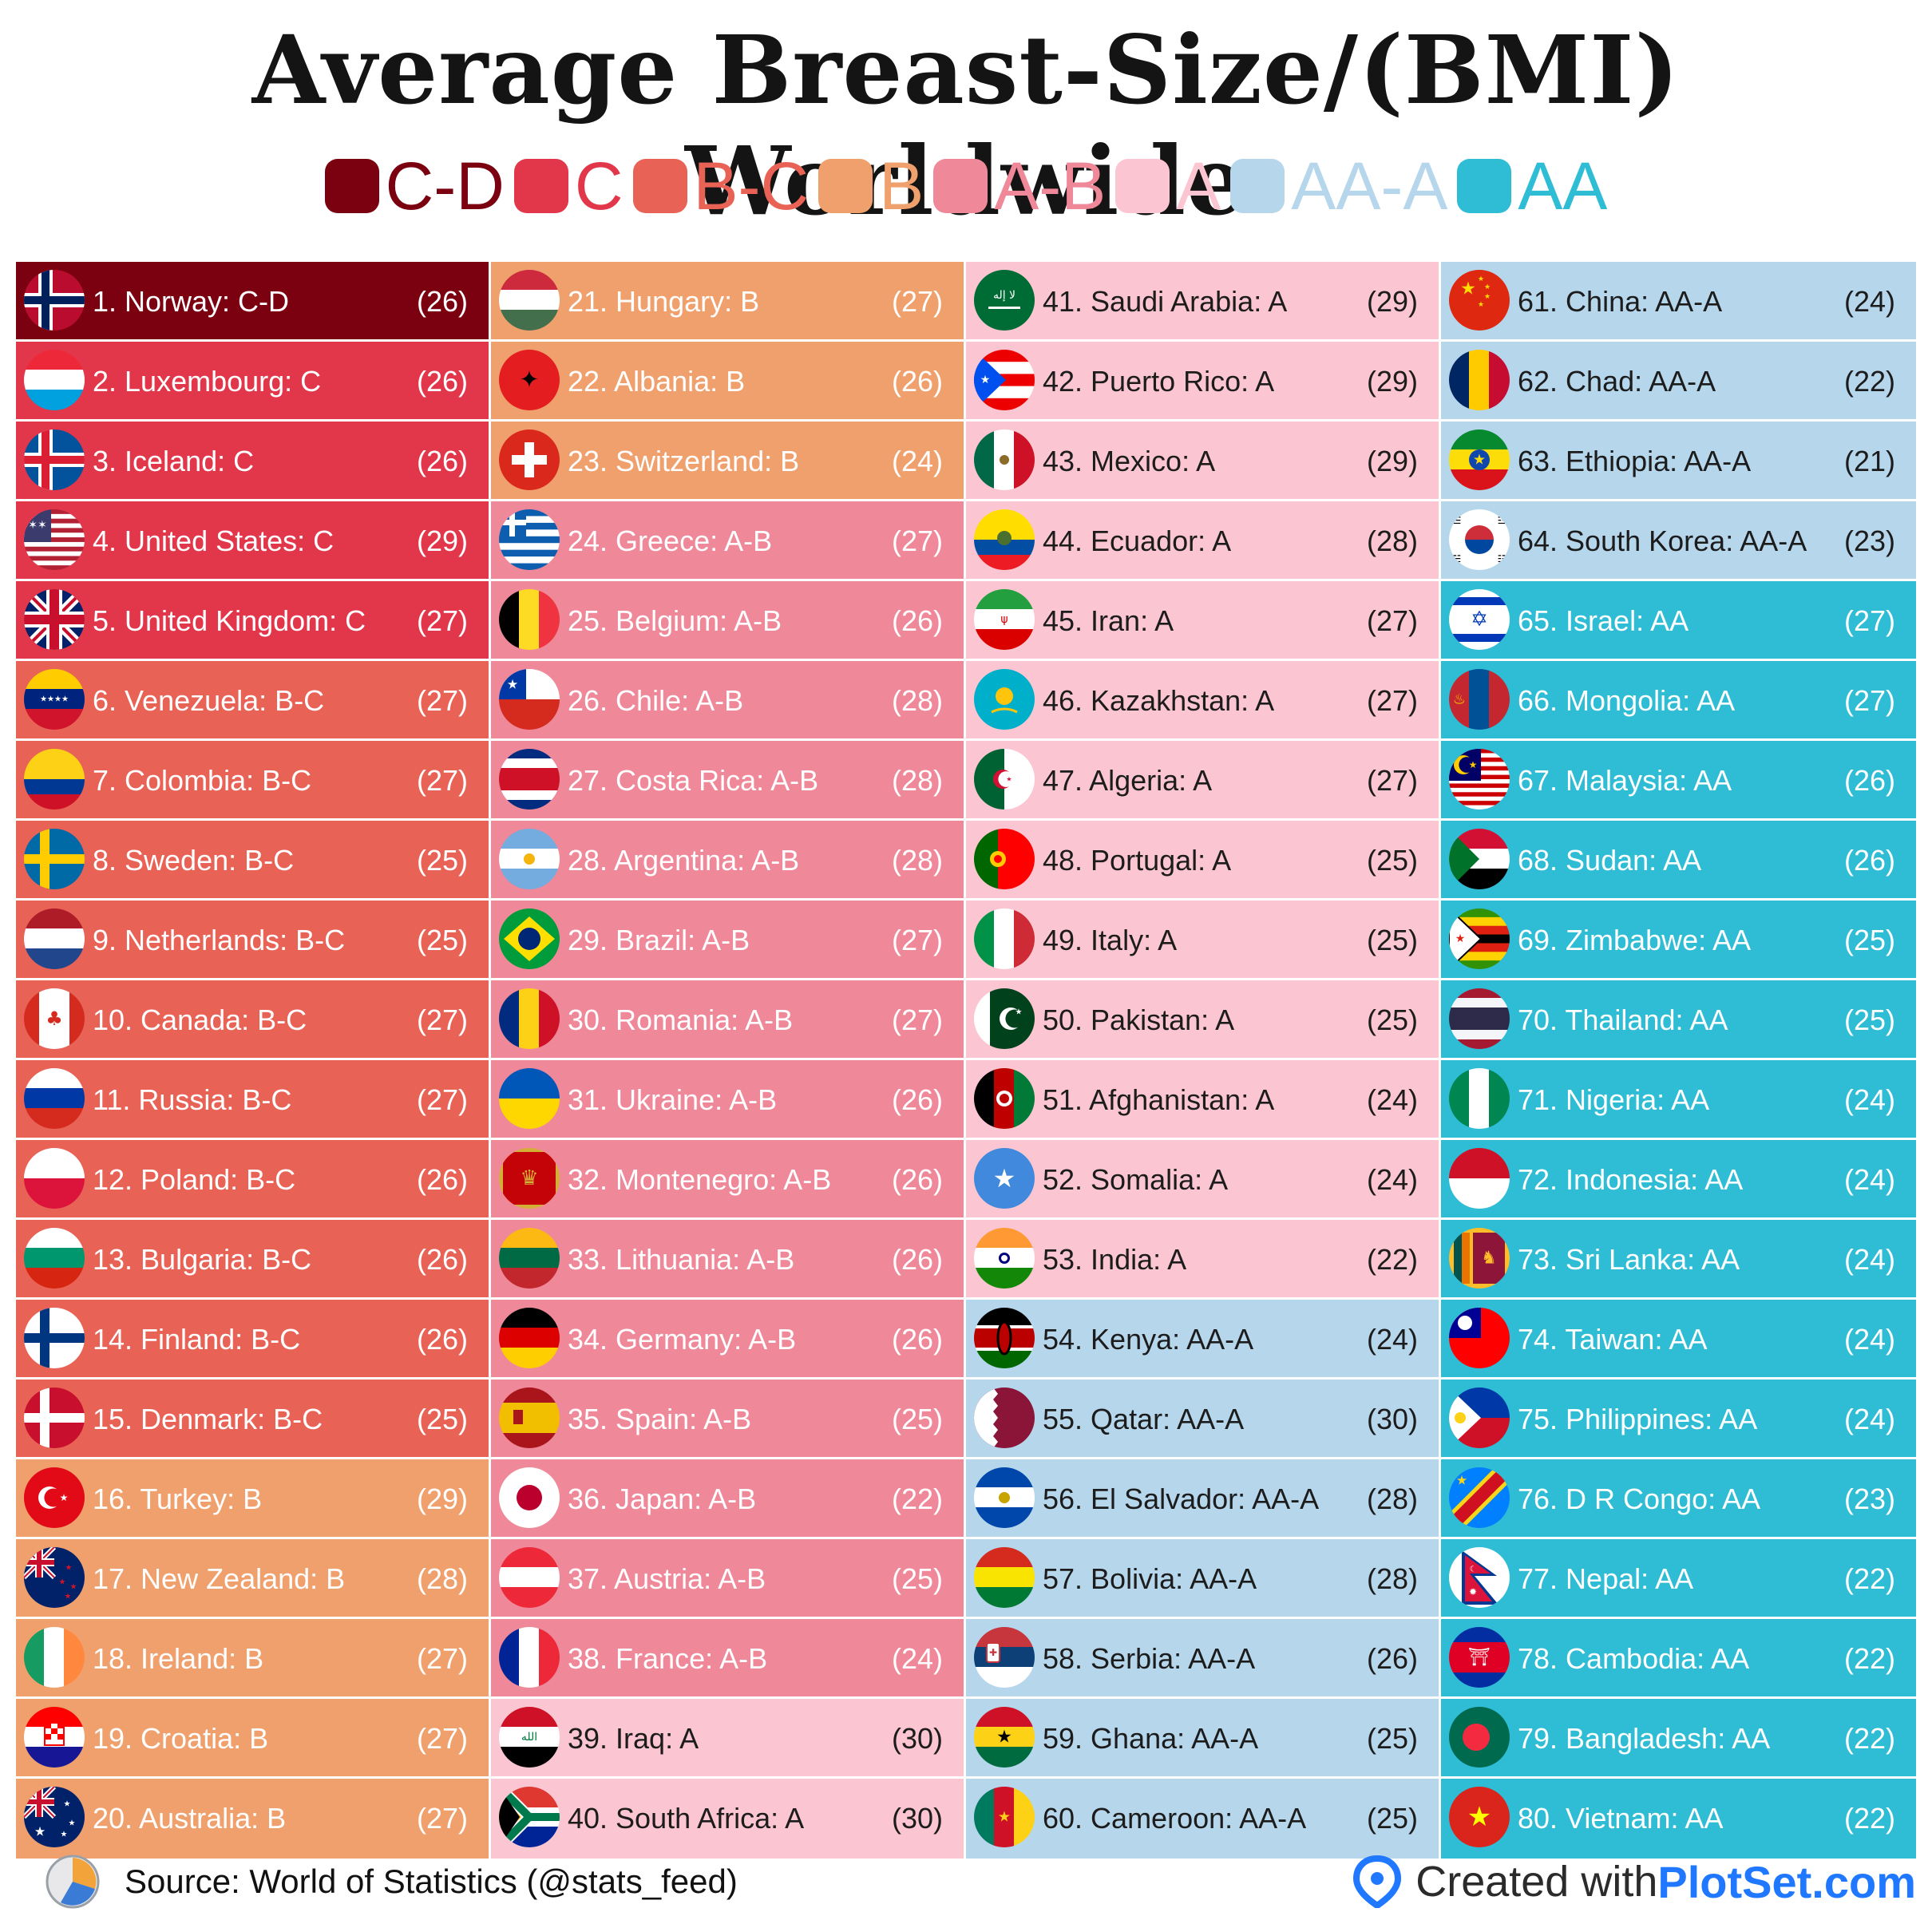 The width and height of the screenshot is (1932, 1916). What do you see at coordinates (1199, 186) in the screenshot?
I see `legend-label: A` at bounding box center [1199, 186].